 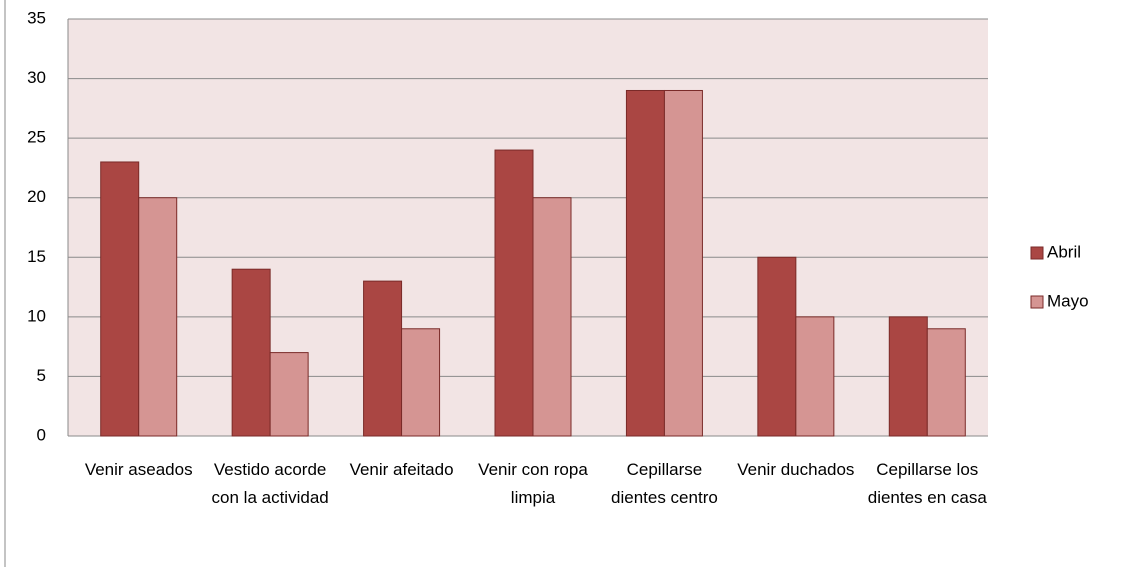 What do you see at coordinates (664, 483) in the screenshot?
I see `x-tick-label: Cepillarse dientes centro` at bounding box center [664, 483].